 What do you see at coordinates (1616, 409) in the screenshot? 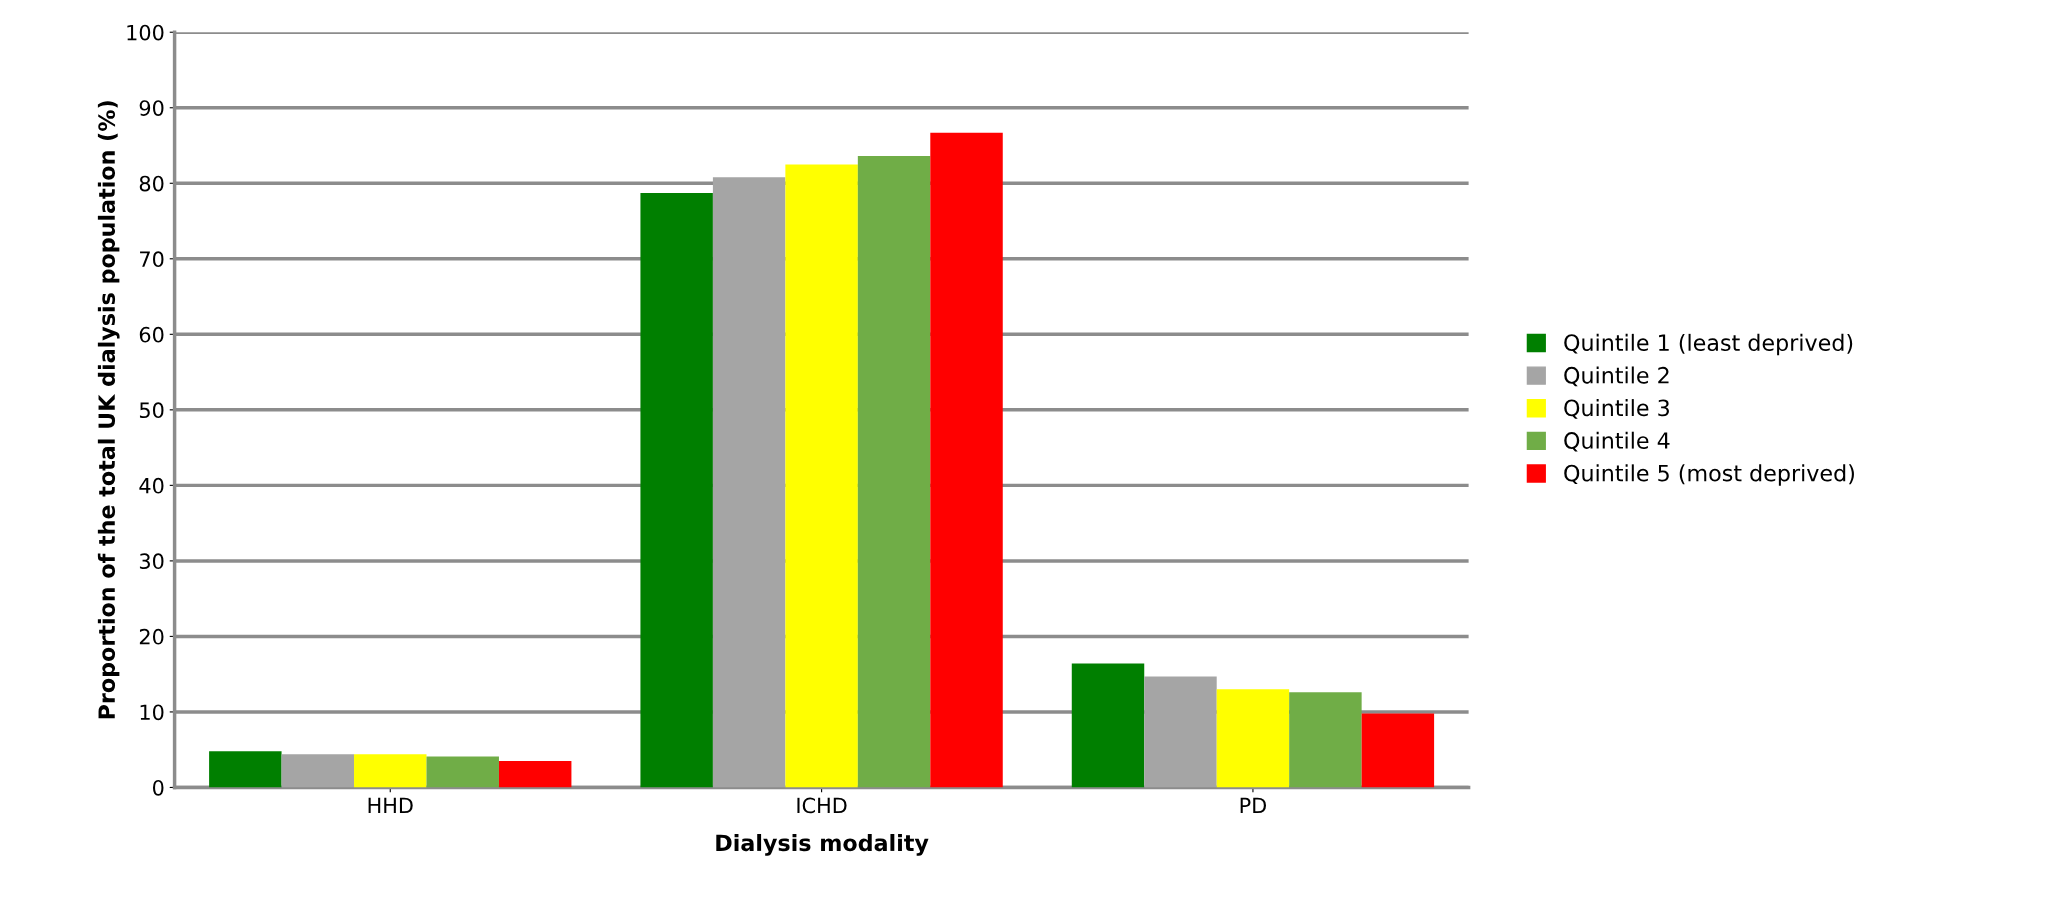
I see `legend-label: Quintile 3` at bounding box center [1616, 409].